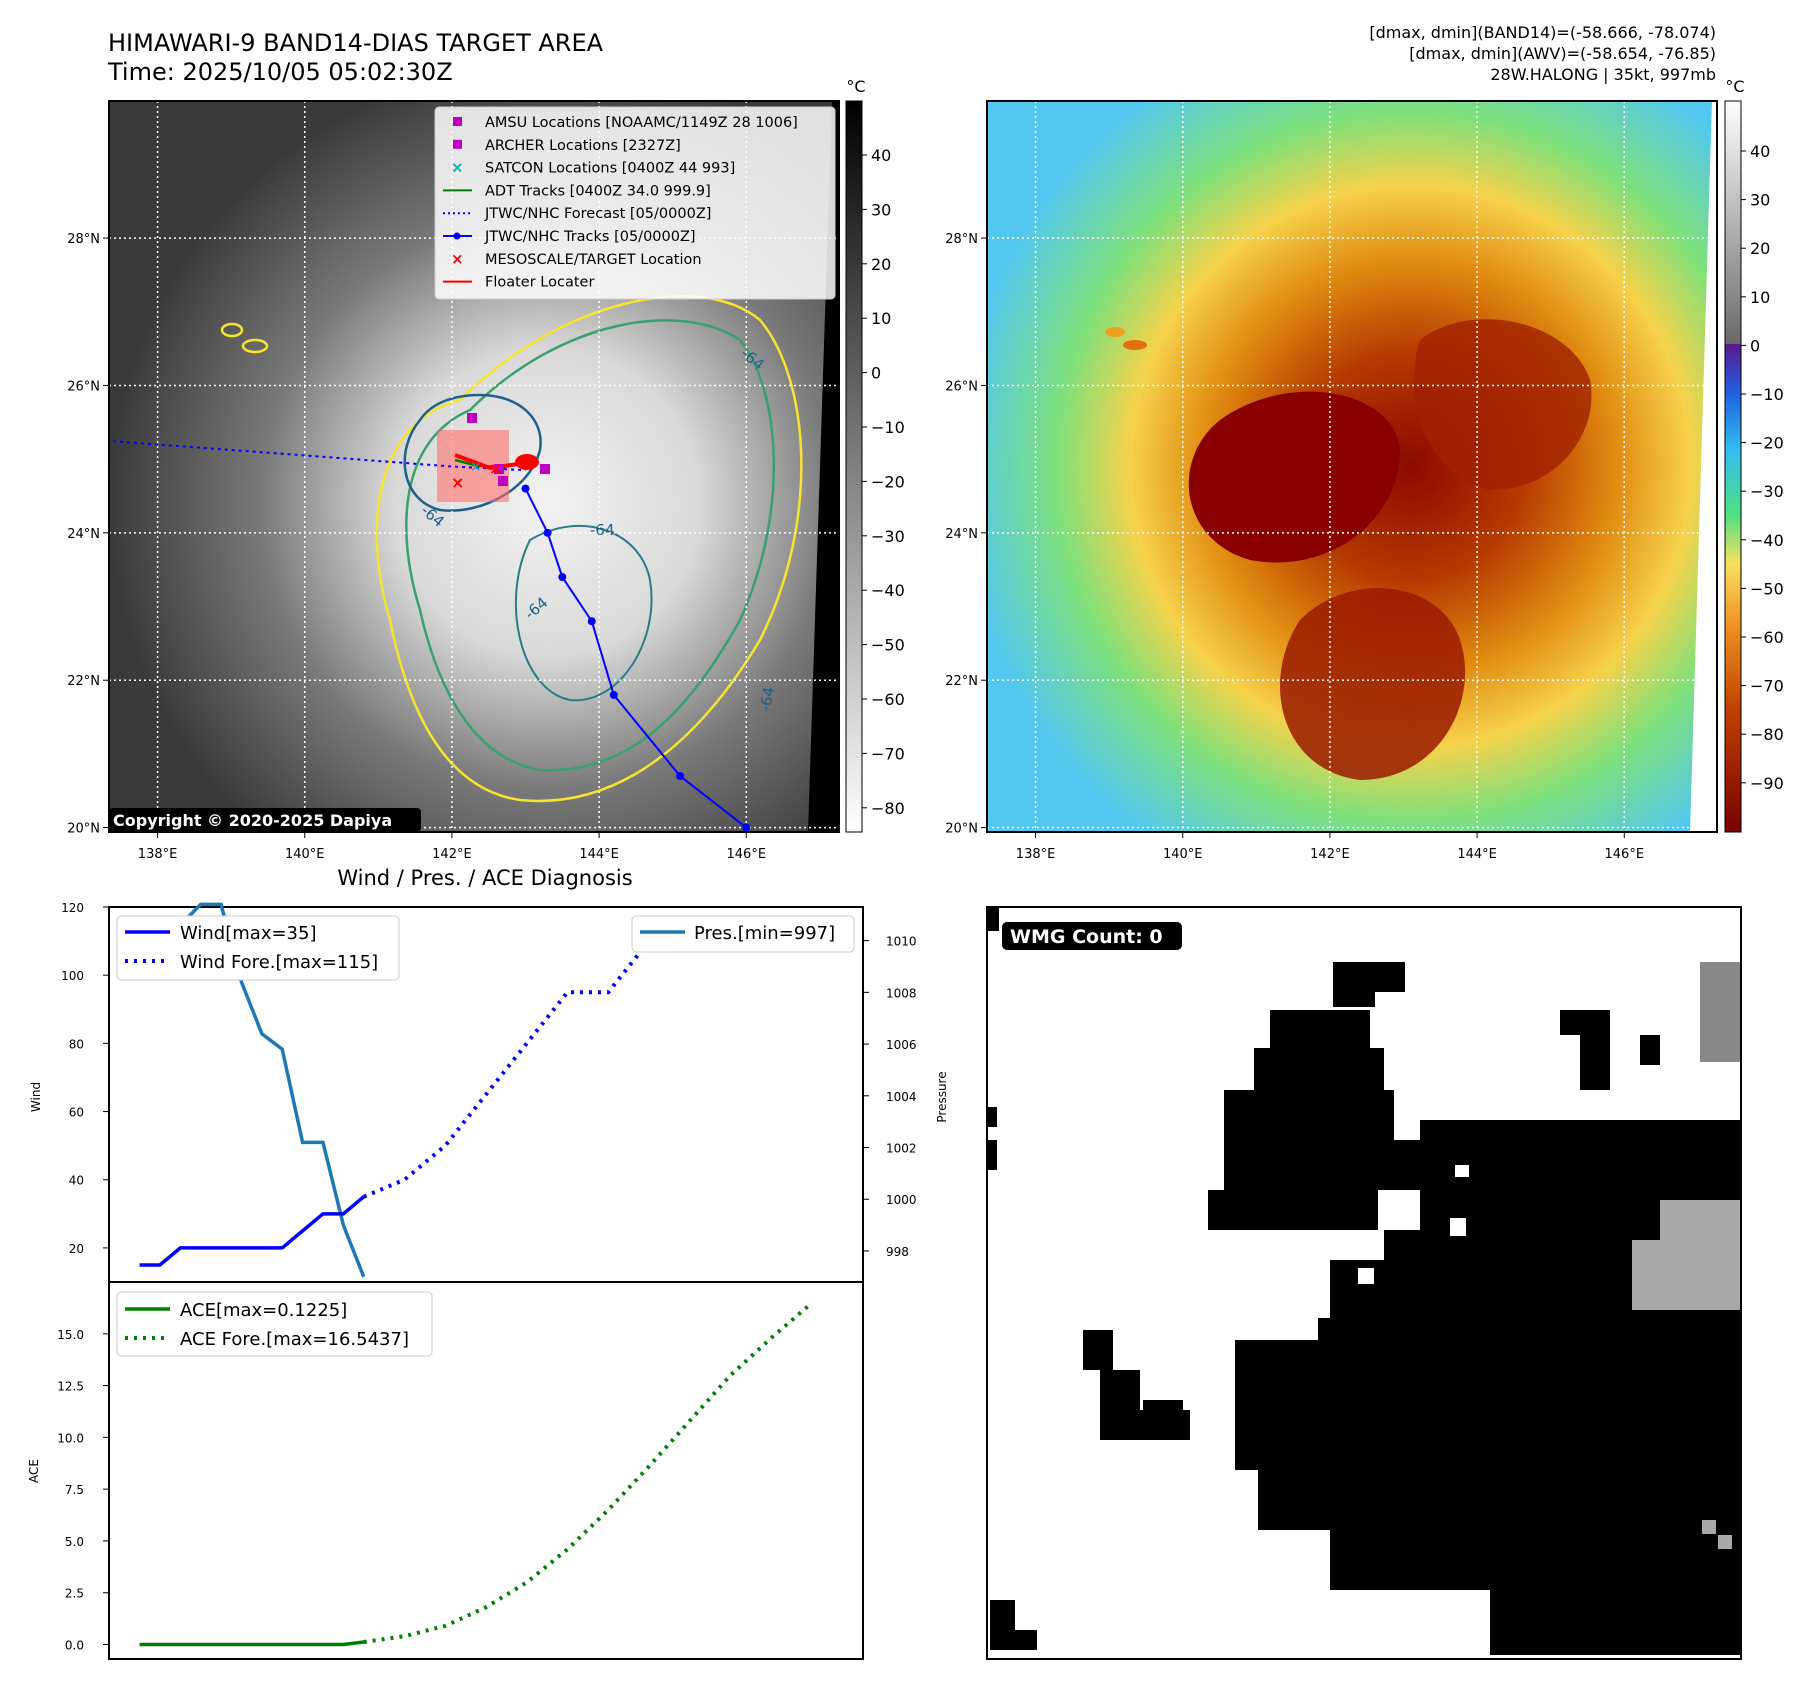  I want to click on colorbar-tick-label: 10, so click(1760, 297).